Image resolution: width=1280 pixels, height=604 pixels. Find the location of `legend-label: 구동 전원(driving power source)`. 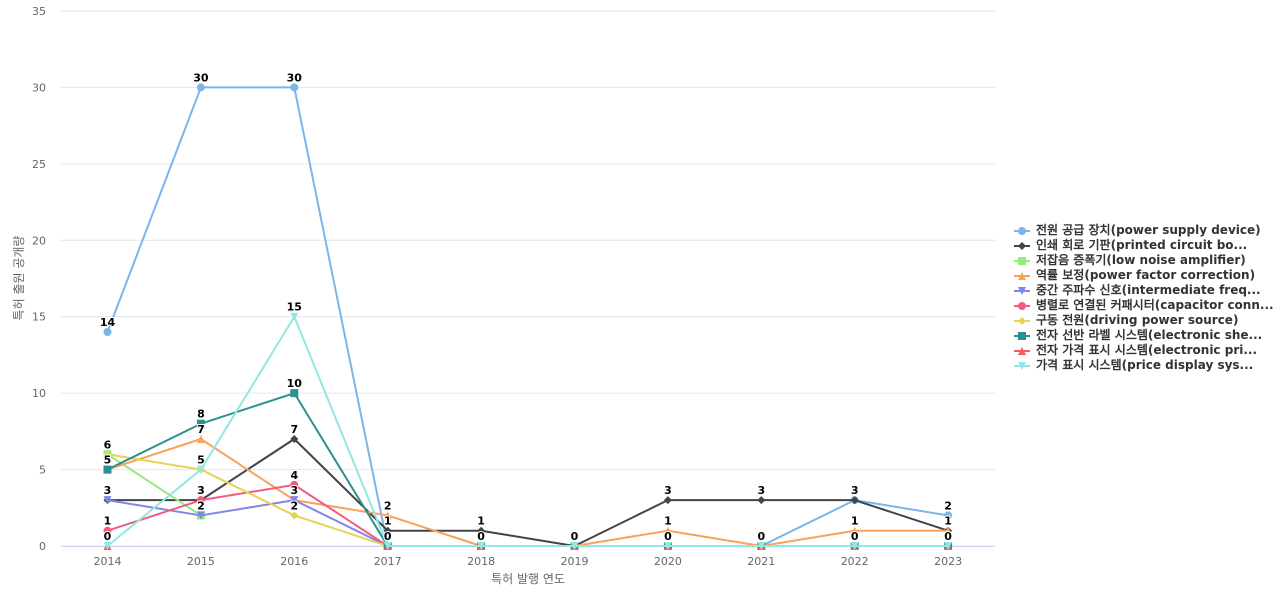

legend-label: 구동 전원(driving power source) is located at coordinates (1137, 320).